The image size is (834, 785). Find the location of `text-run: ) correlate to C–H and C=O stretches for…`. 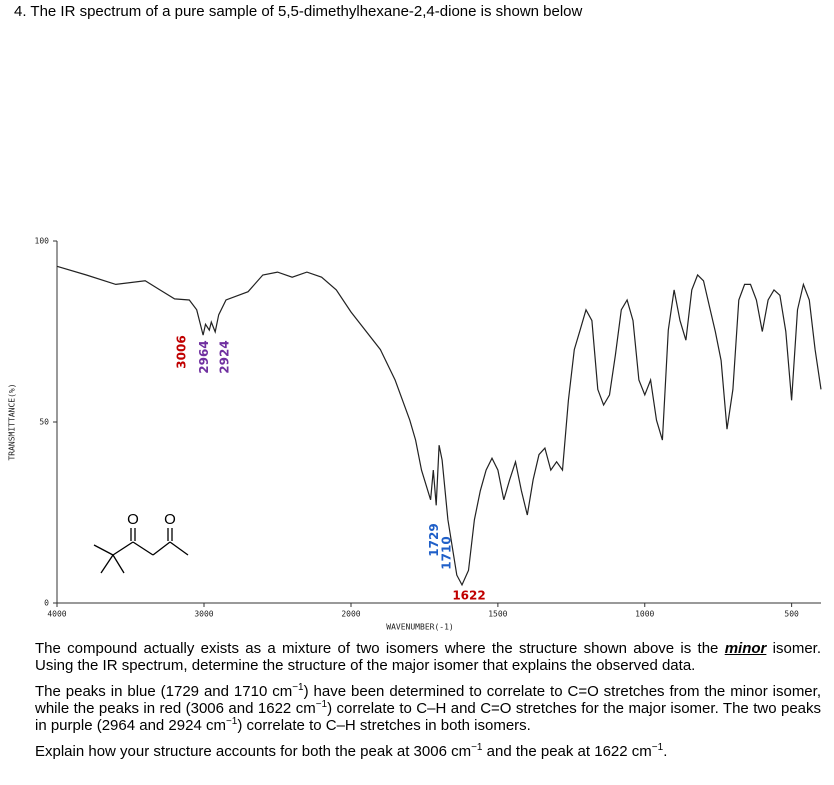

text-run: ) correlate to C–H and C=O stretches for… is located at coordinates (428, 717).